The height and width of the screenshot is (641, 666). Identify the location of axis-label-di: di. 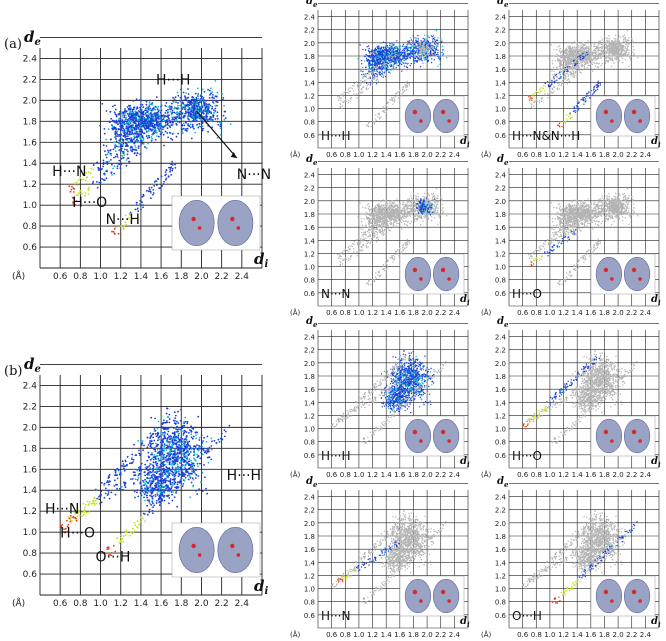
(656, 142).